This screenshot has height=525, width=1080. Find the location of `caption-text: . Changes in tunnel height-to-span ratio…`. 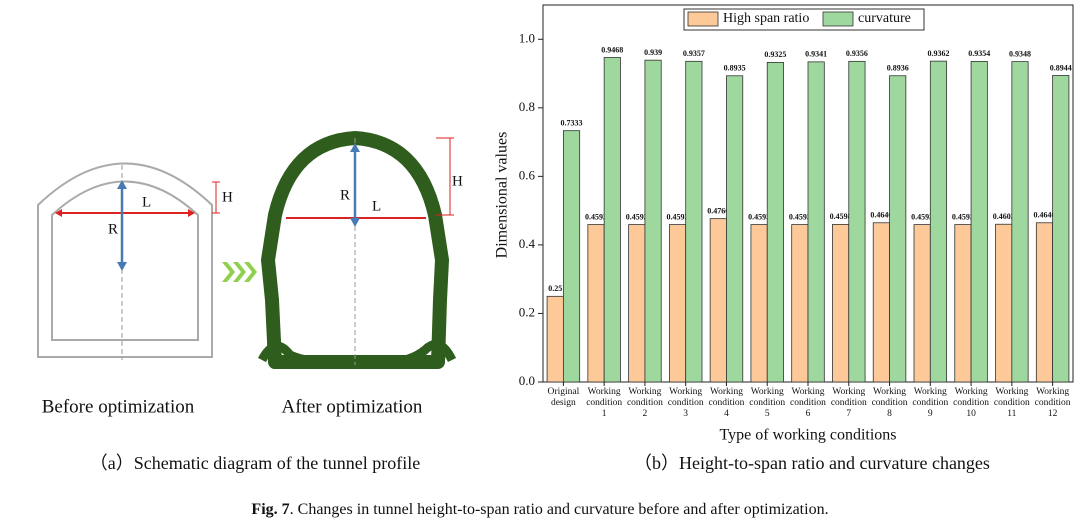

caption-text: . Changes in tunnel height-to-span ratio… is located at coordinates (559, 509).